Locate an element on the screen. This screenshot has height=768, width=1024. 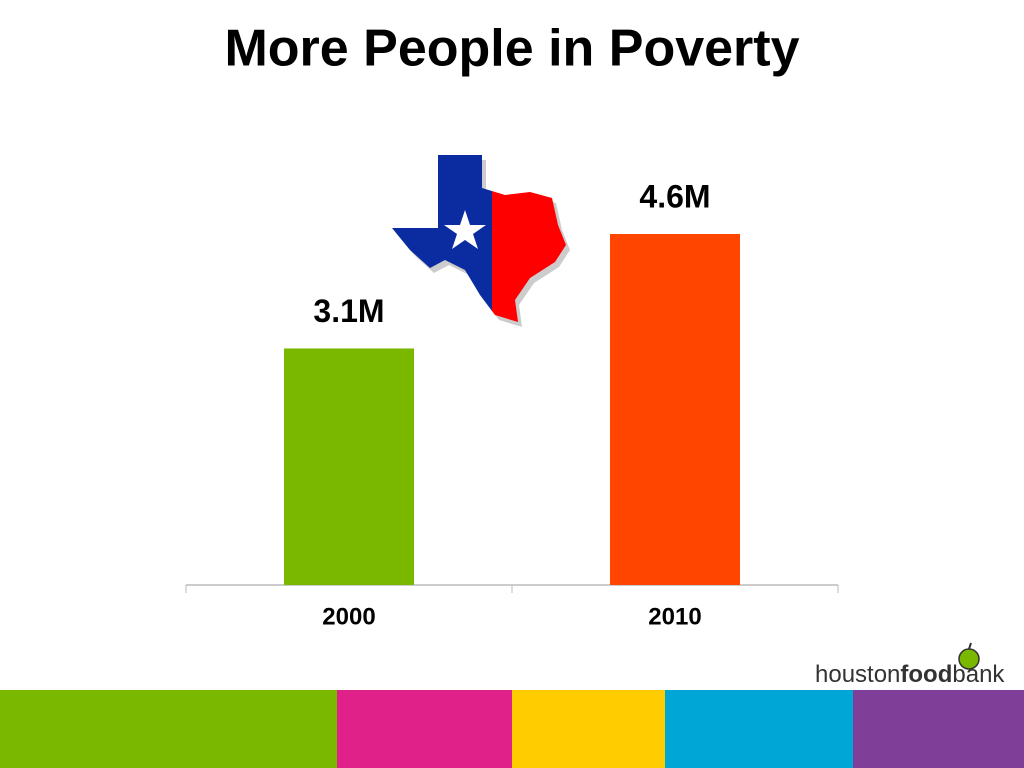
chart-title: More People in Poverty is located at coordinates (511, 49).